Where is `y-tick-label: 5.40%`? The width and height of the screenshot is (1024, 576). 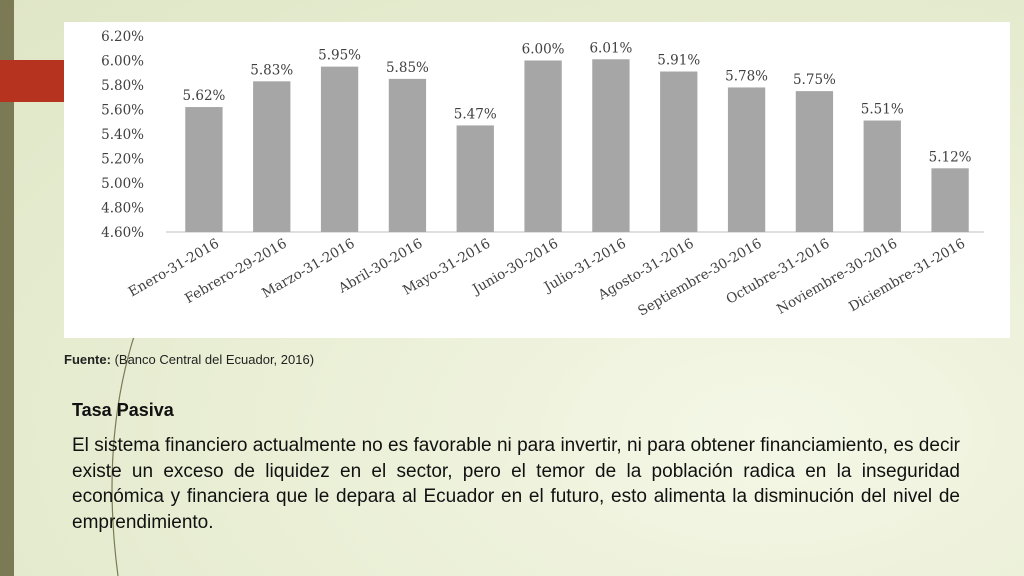
y-tick-label: 5.40% is located at coordinates (122, 135).